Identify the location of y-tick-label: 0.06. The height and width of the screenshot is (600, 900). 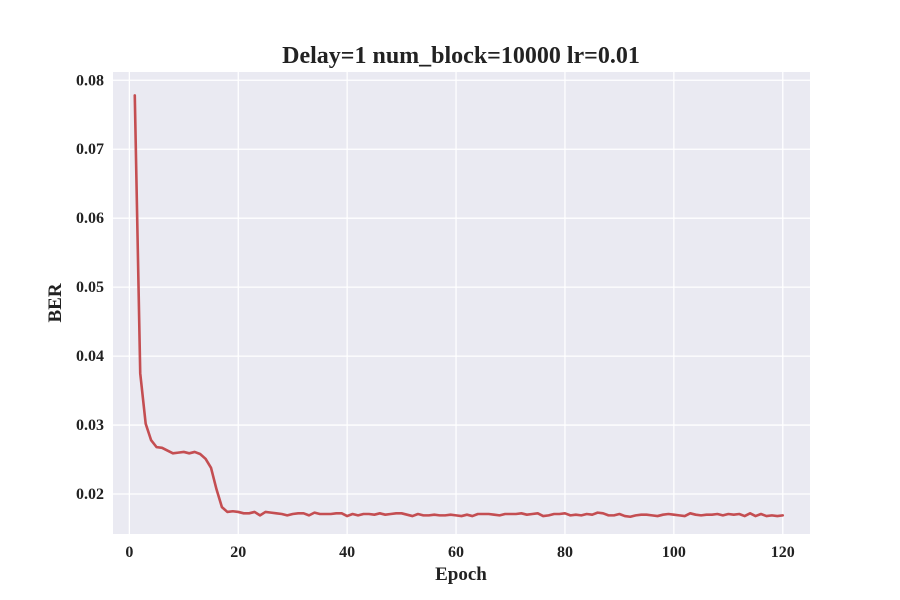
(90, 218).